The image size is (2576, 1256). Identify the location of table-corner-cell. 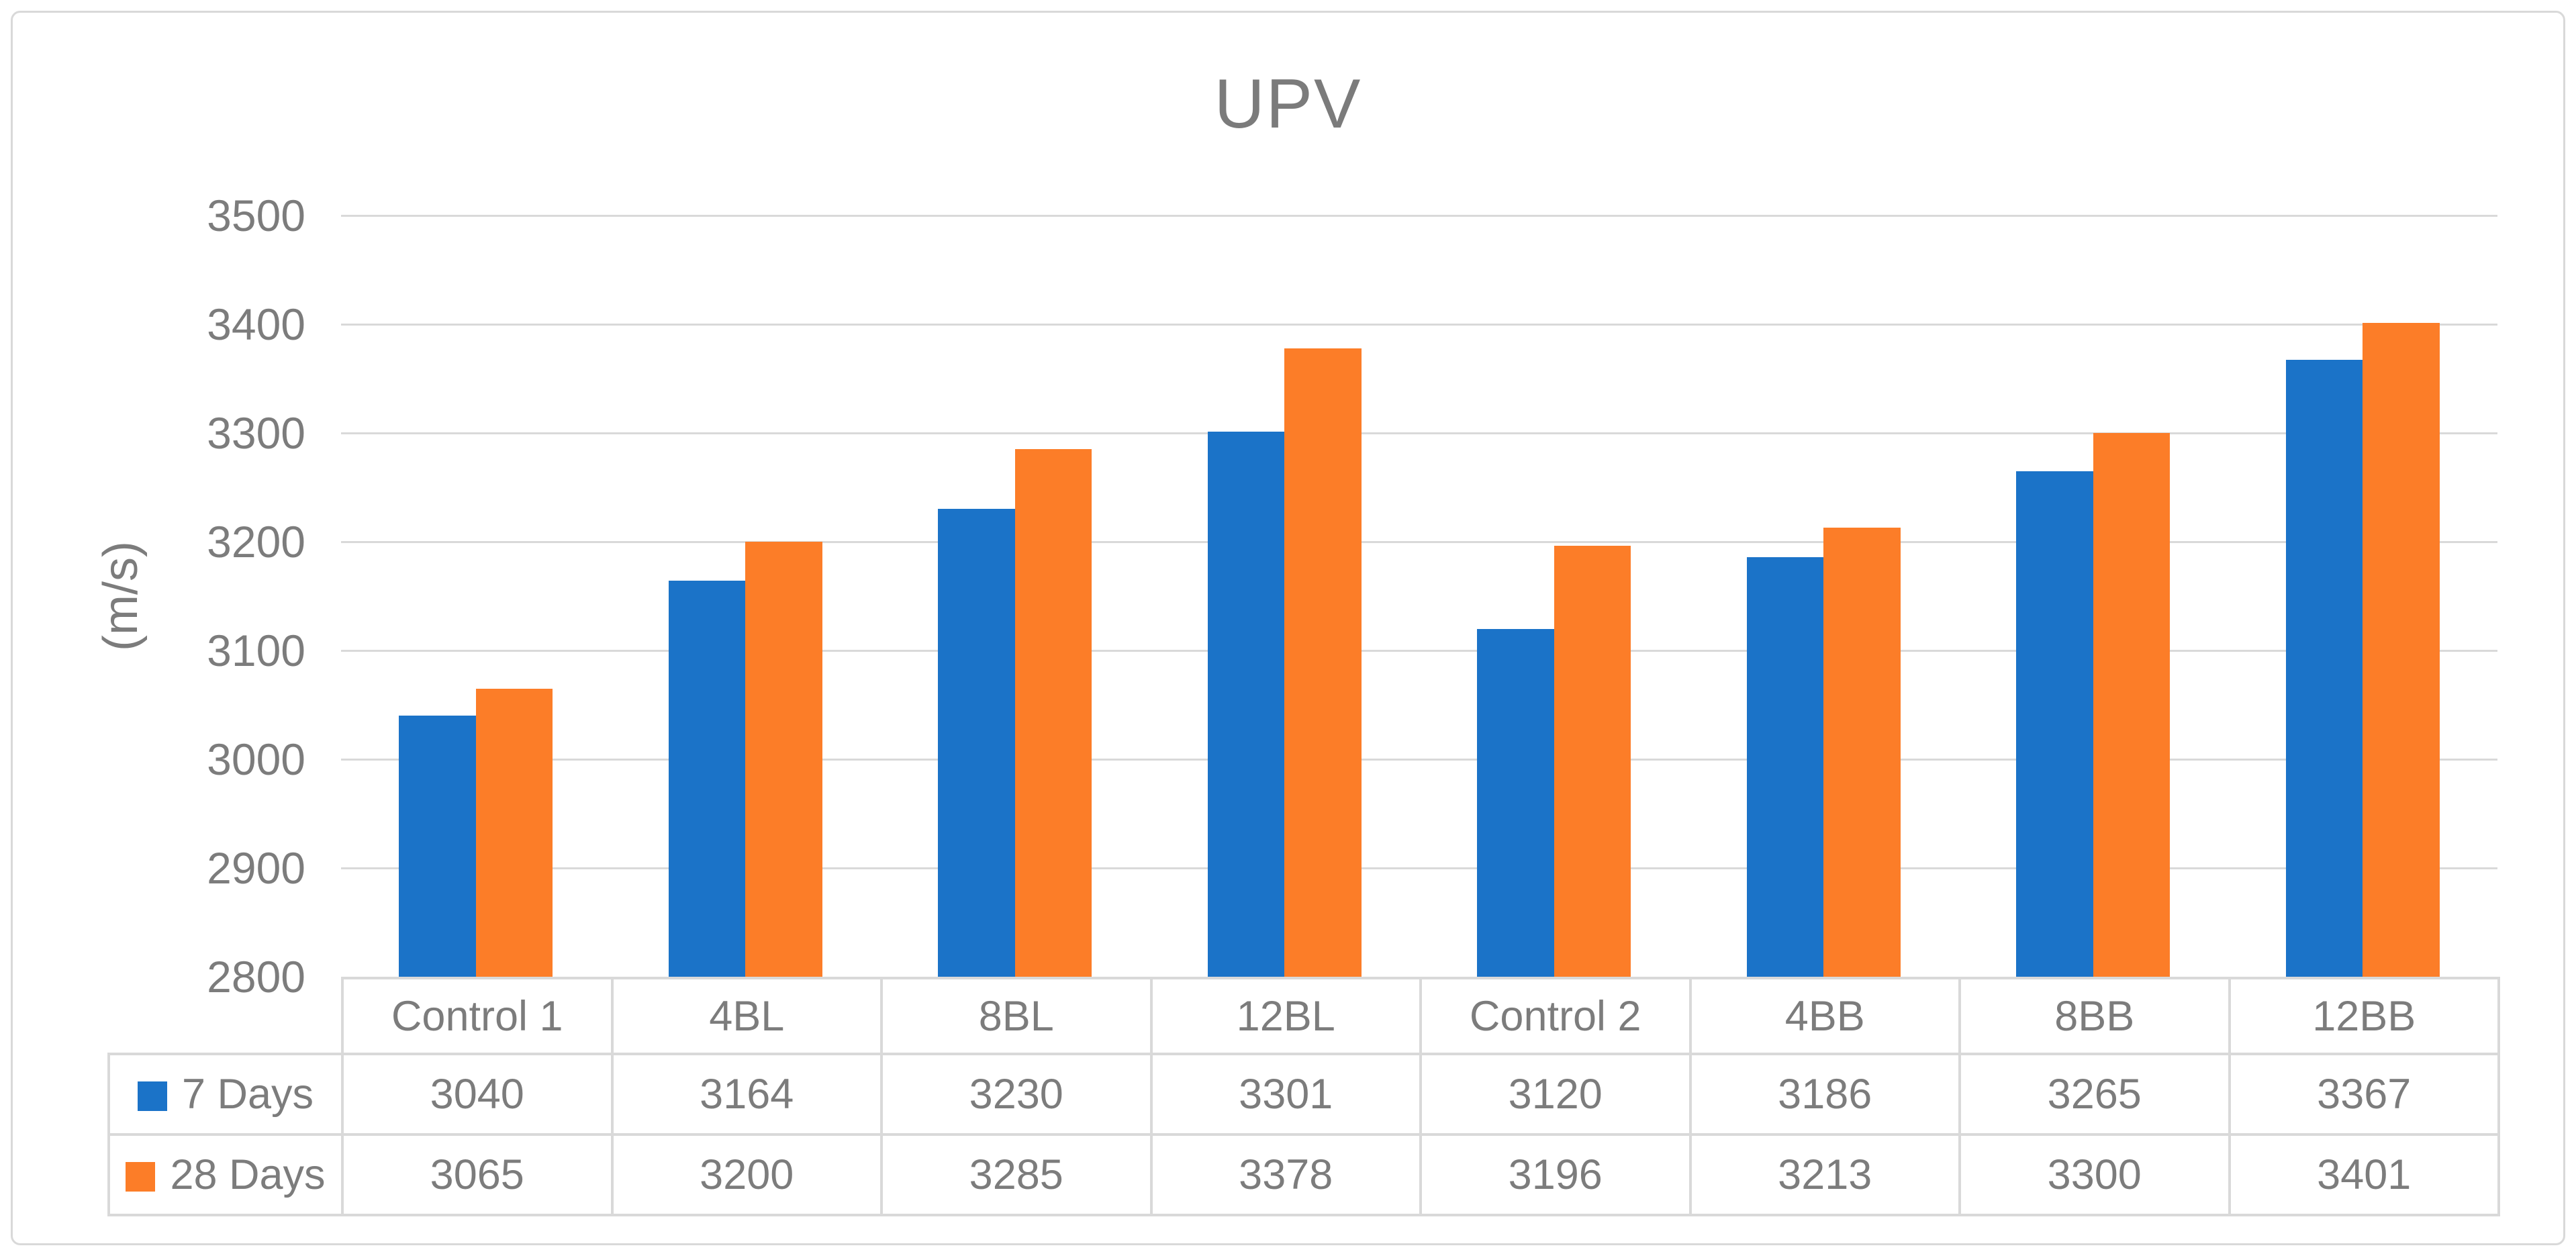
(225, 1016).